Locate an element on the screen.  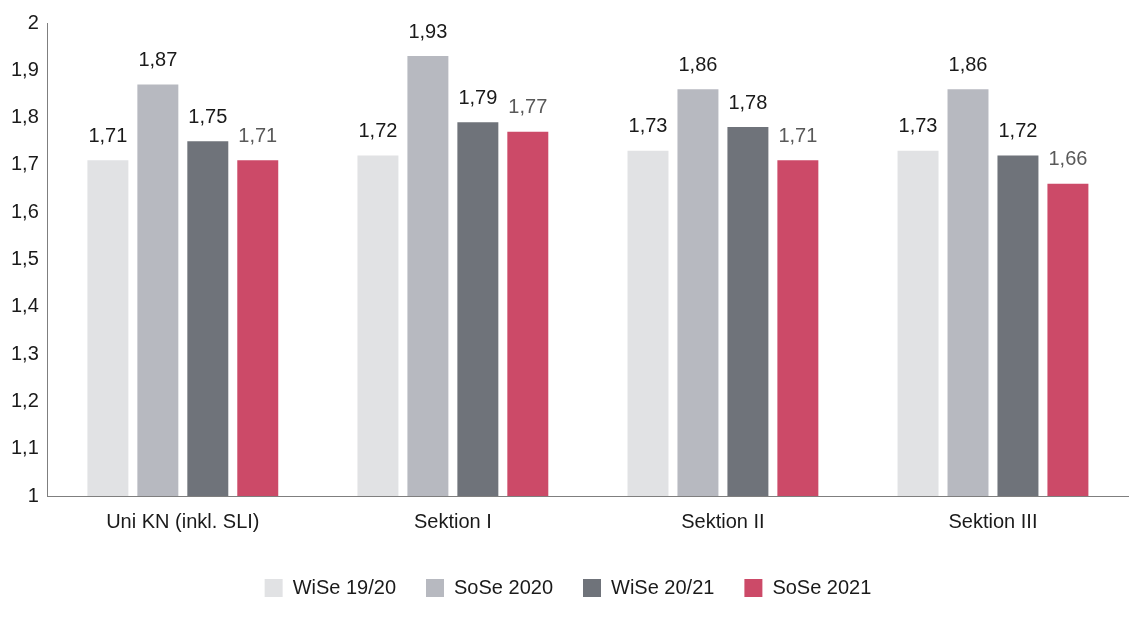
y-tick-label: 2 is located at coordinates (33, 21).